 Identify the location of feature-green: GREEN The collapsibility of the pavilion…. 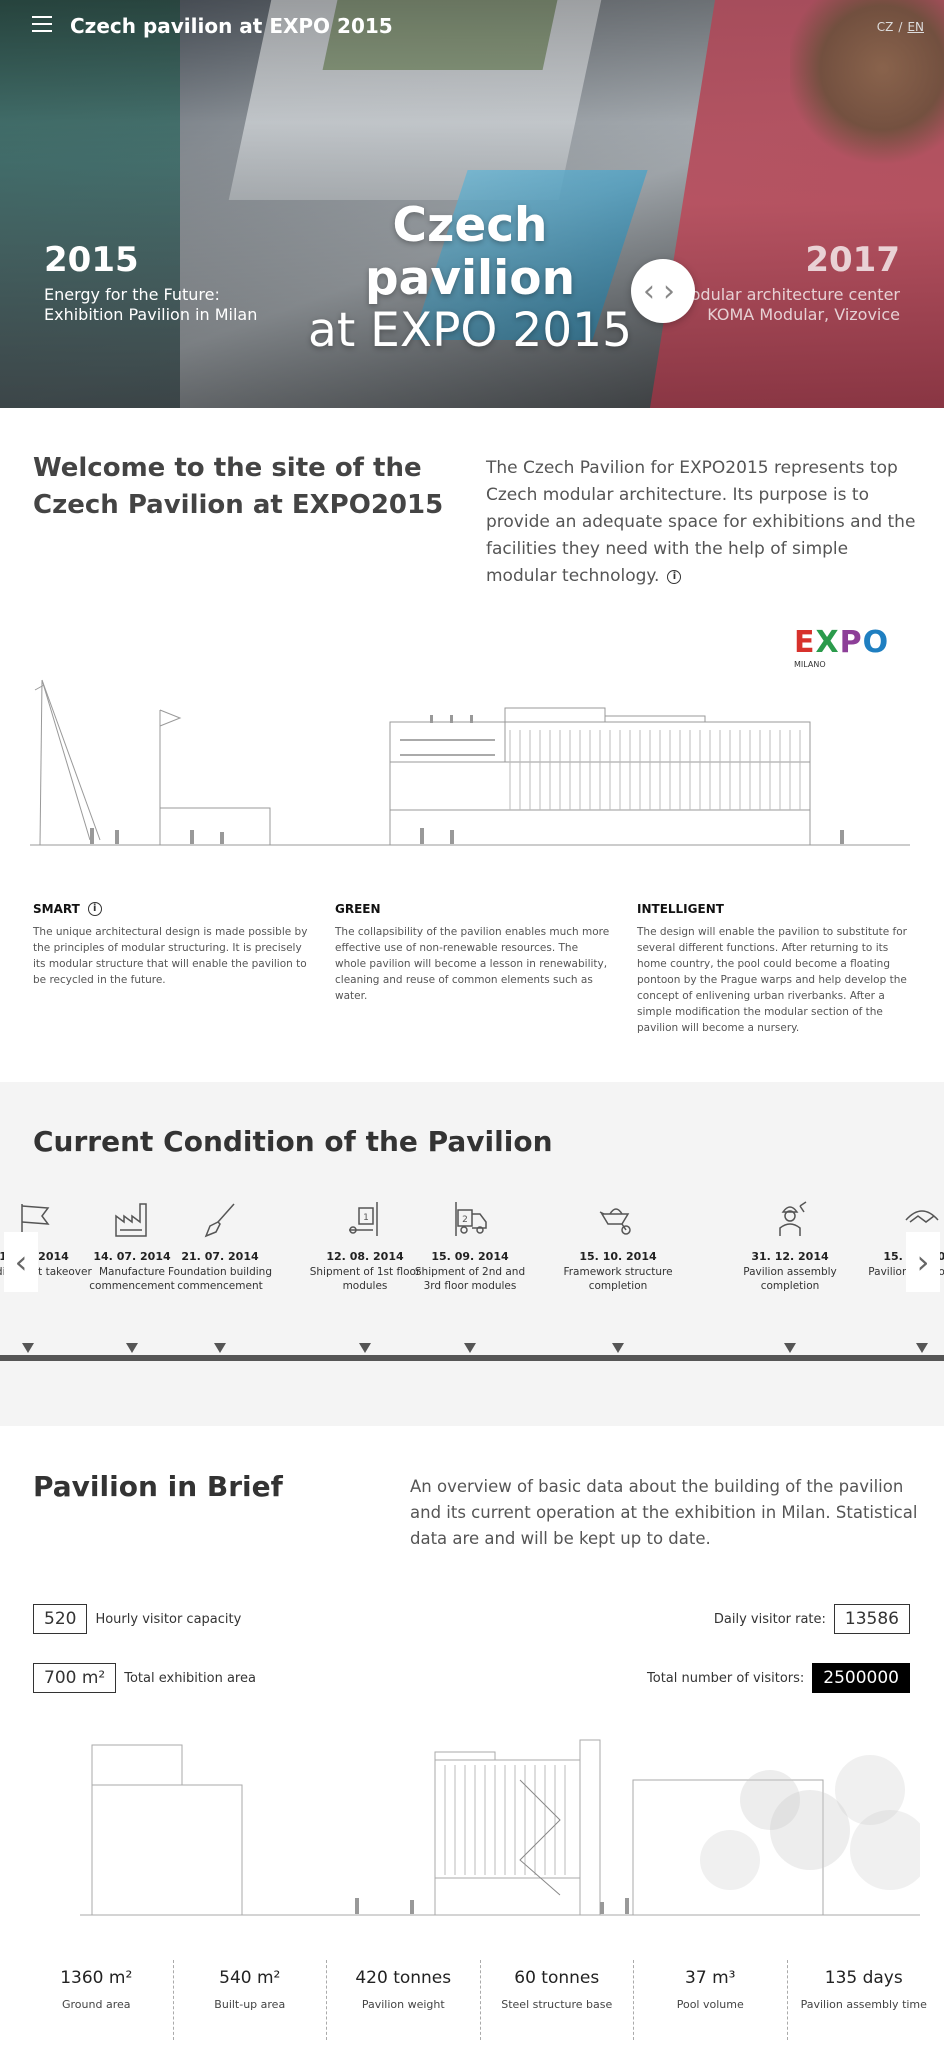
(472, 953).